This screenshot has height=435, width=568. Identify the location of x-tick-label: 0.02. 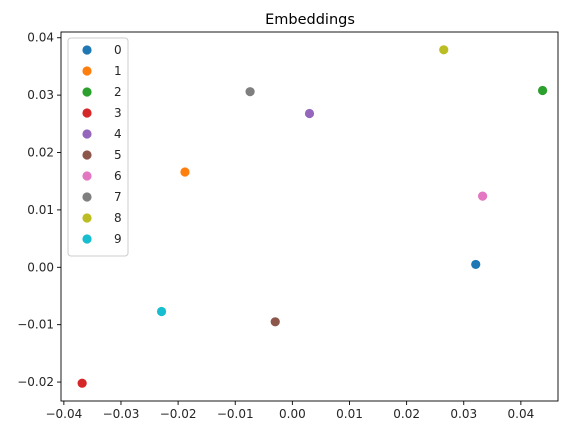
(406, 414).